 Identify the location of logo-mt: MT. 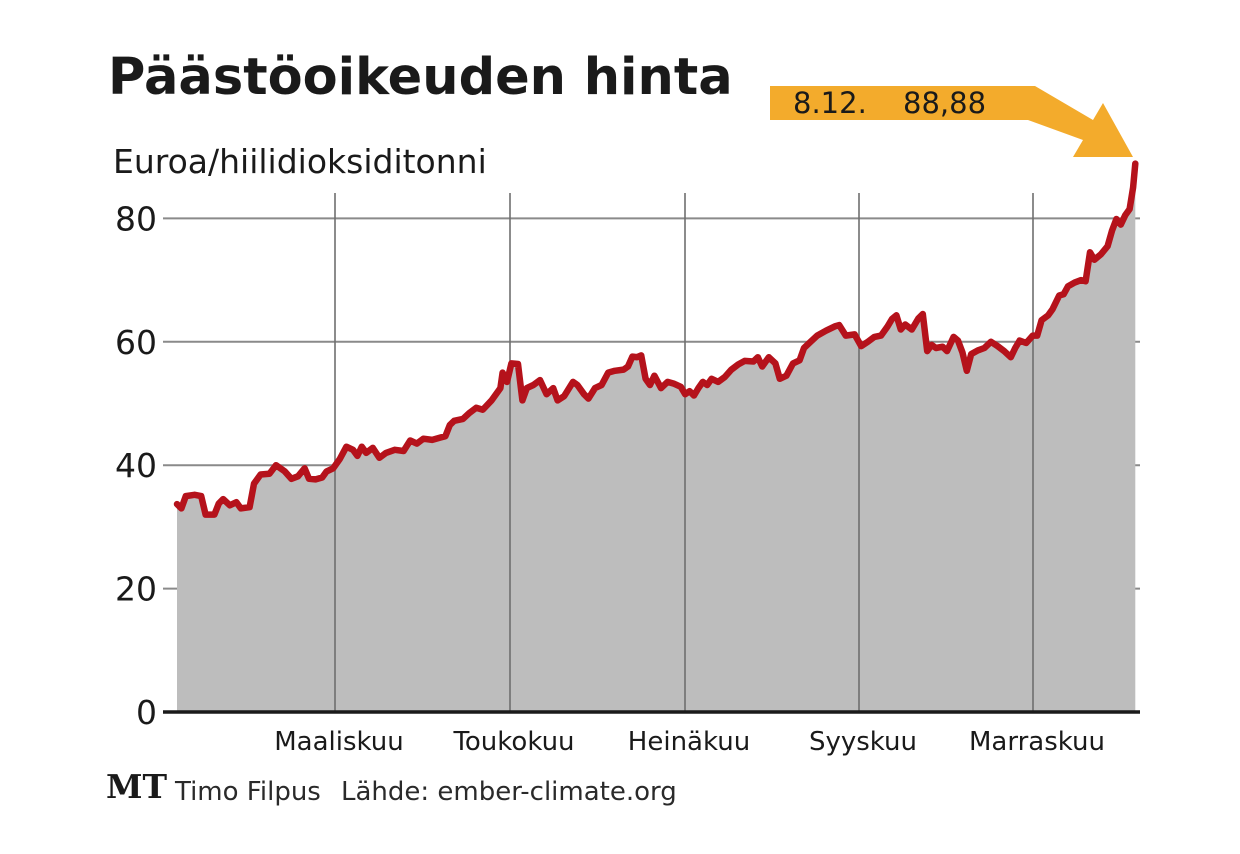
(137, 786).